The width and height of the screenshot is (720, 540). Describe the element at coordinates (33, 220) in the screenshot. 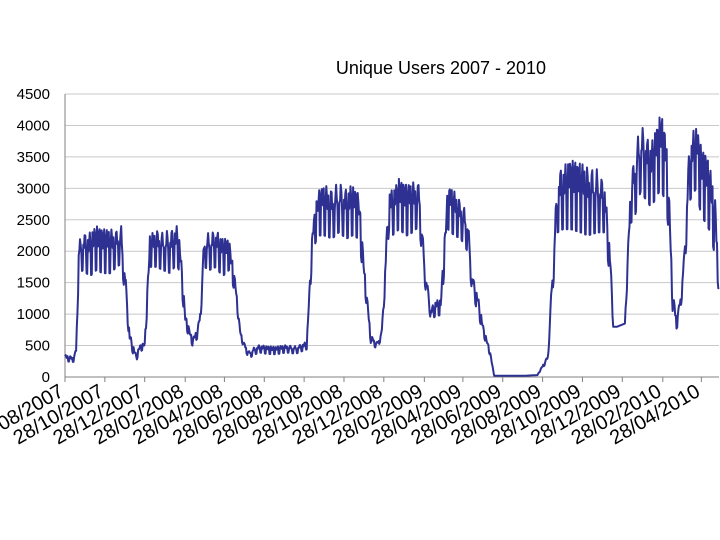

I see `y-tick-label: 2500` at that location.